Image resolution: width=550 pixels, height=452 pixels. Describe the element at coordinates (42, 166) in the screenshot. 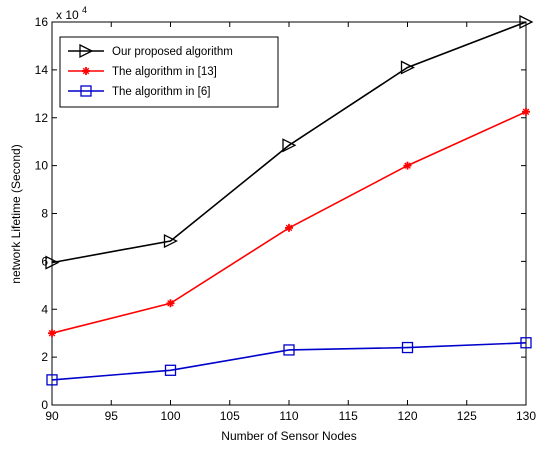

I see `y-tick-label: 10` at that location.